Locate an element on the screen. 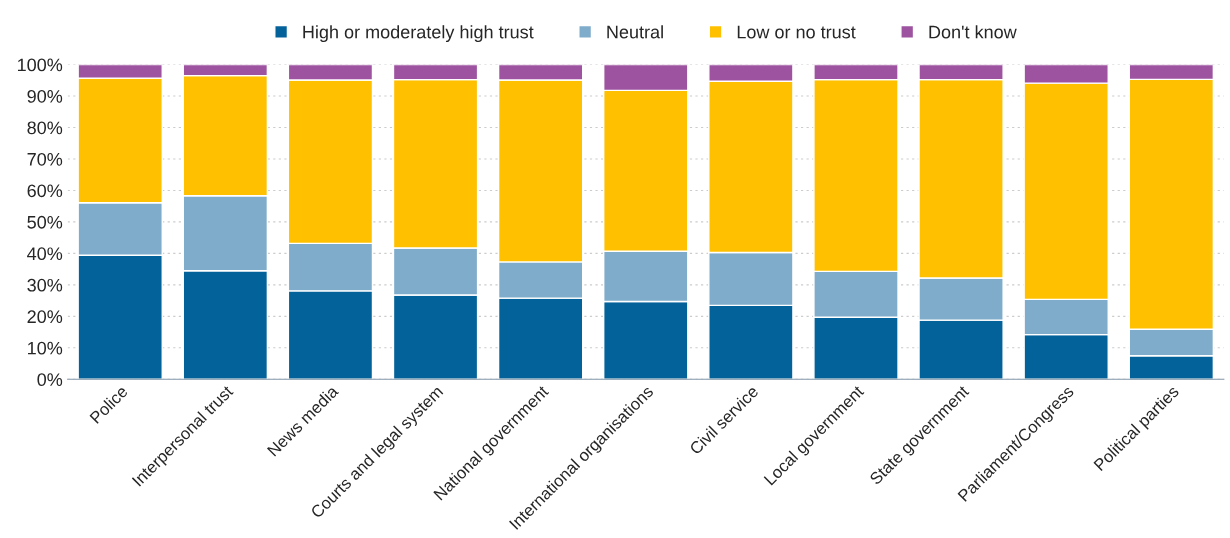 This screenshot has height=538, width=1230. legend-label: Don't know is located at coordinates (973, 32).